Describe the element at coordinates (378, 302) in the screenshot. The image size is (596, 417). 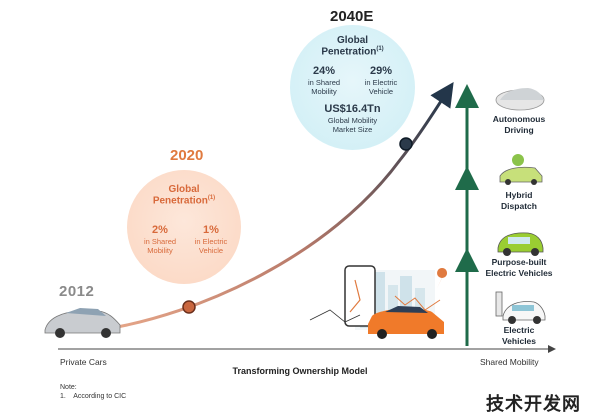
I see `city-illustration-icon` at that location.